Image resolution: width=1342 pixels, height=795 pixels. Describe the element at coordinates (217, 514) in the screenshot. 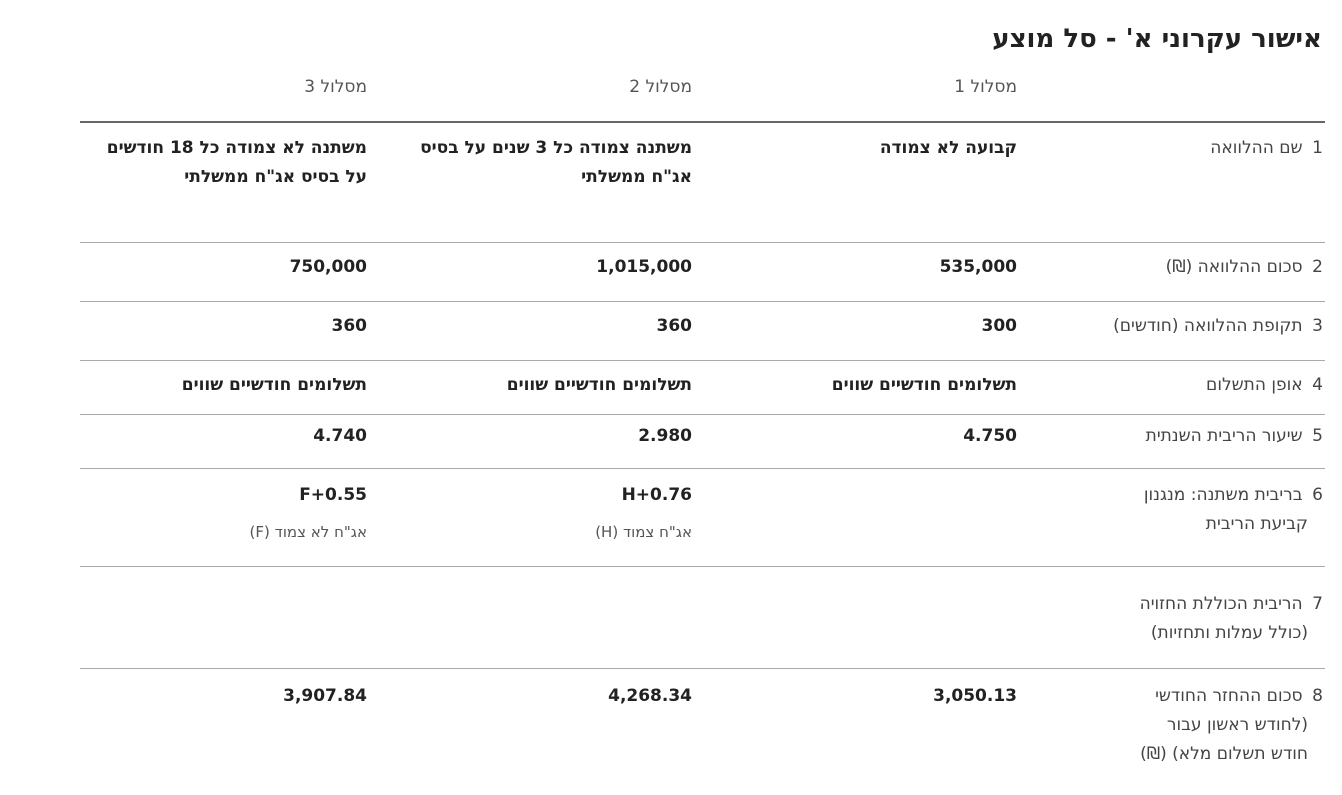

I see `cell-track3-rate-mechanism: F+0.55 אג"ח לא צמוד (F)` at that location.